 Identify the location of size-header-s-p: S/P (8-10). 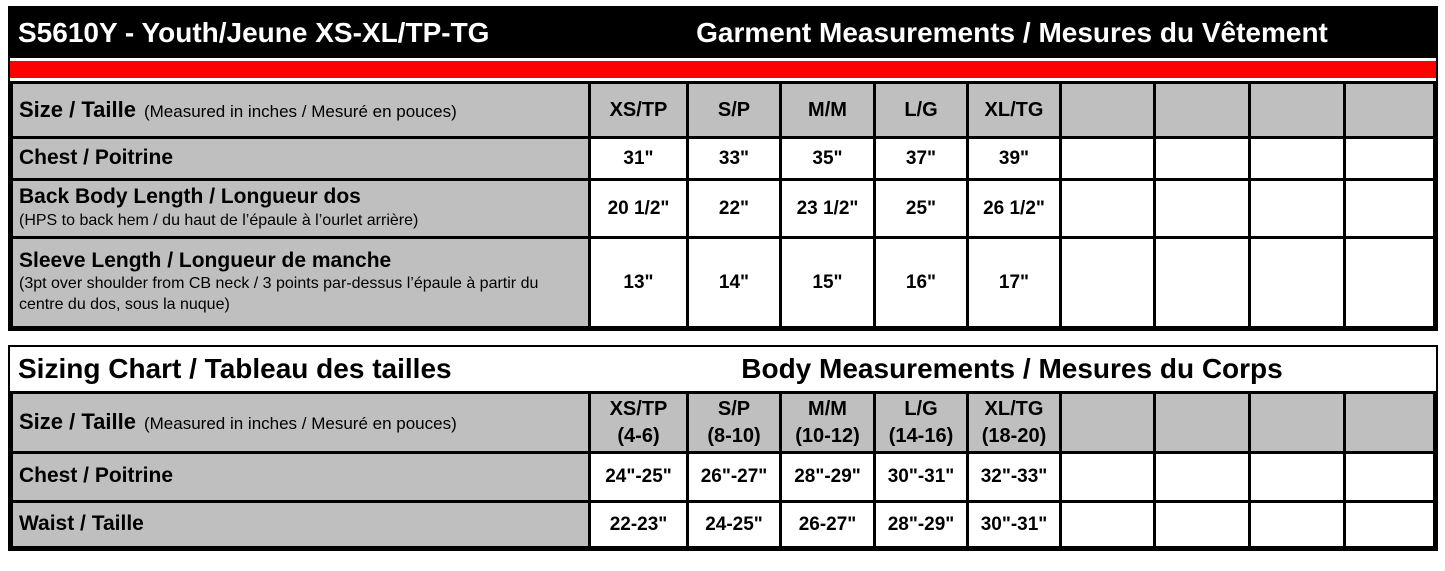
(734, 422).